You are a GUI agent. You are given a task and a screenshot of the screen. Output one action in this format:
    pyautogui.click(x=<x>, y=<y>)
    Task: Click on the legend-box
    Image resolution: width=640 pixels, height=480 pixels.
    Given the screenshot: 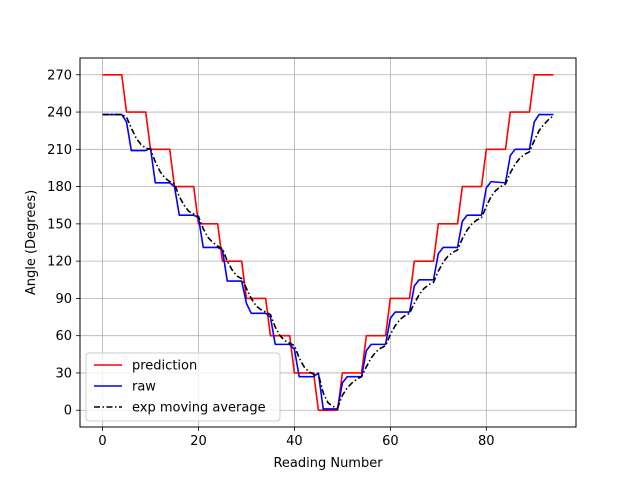 What is the action you would take?
    pyautogui.click(x=183, y=387)
    